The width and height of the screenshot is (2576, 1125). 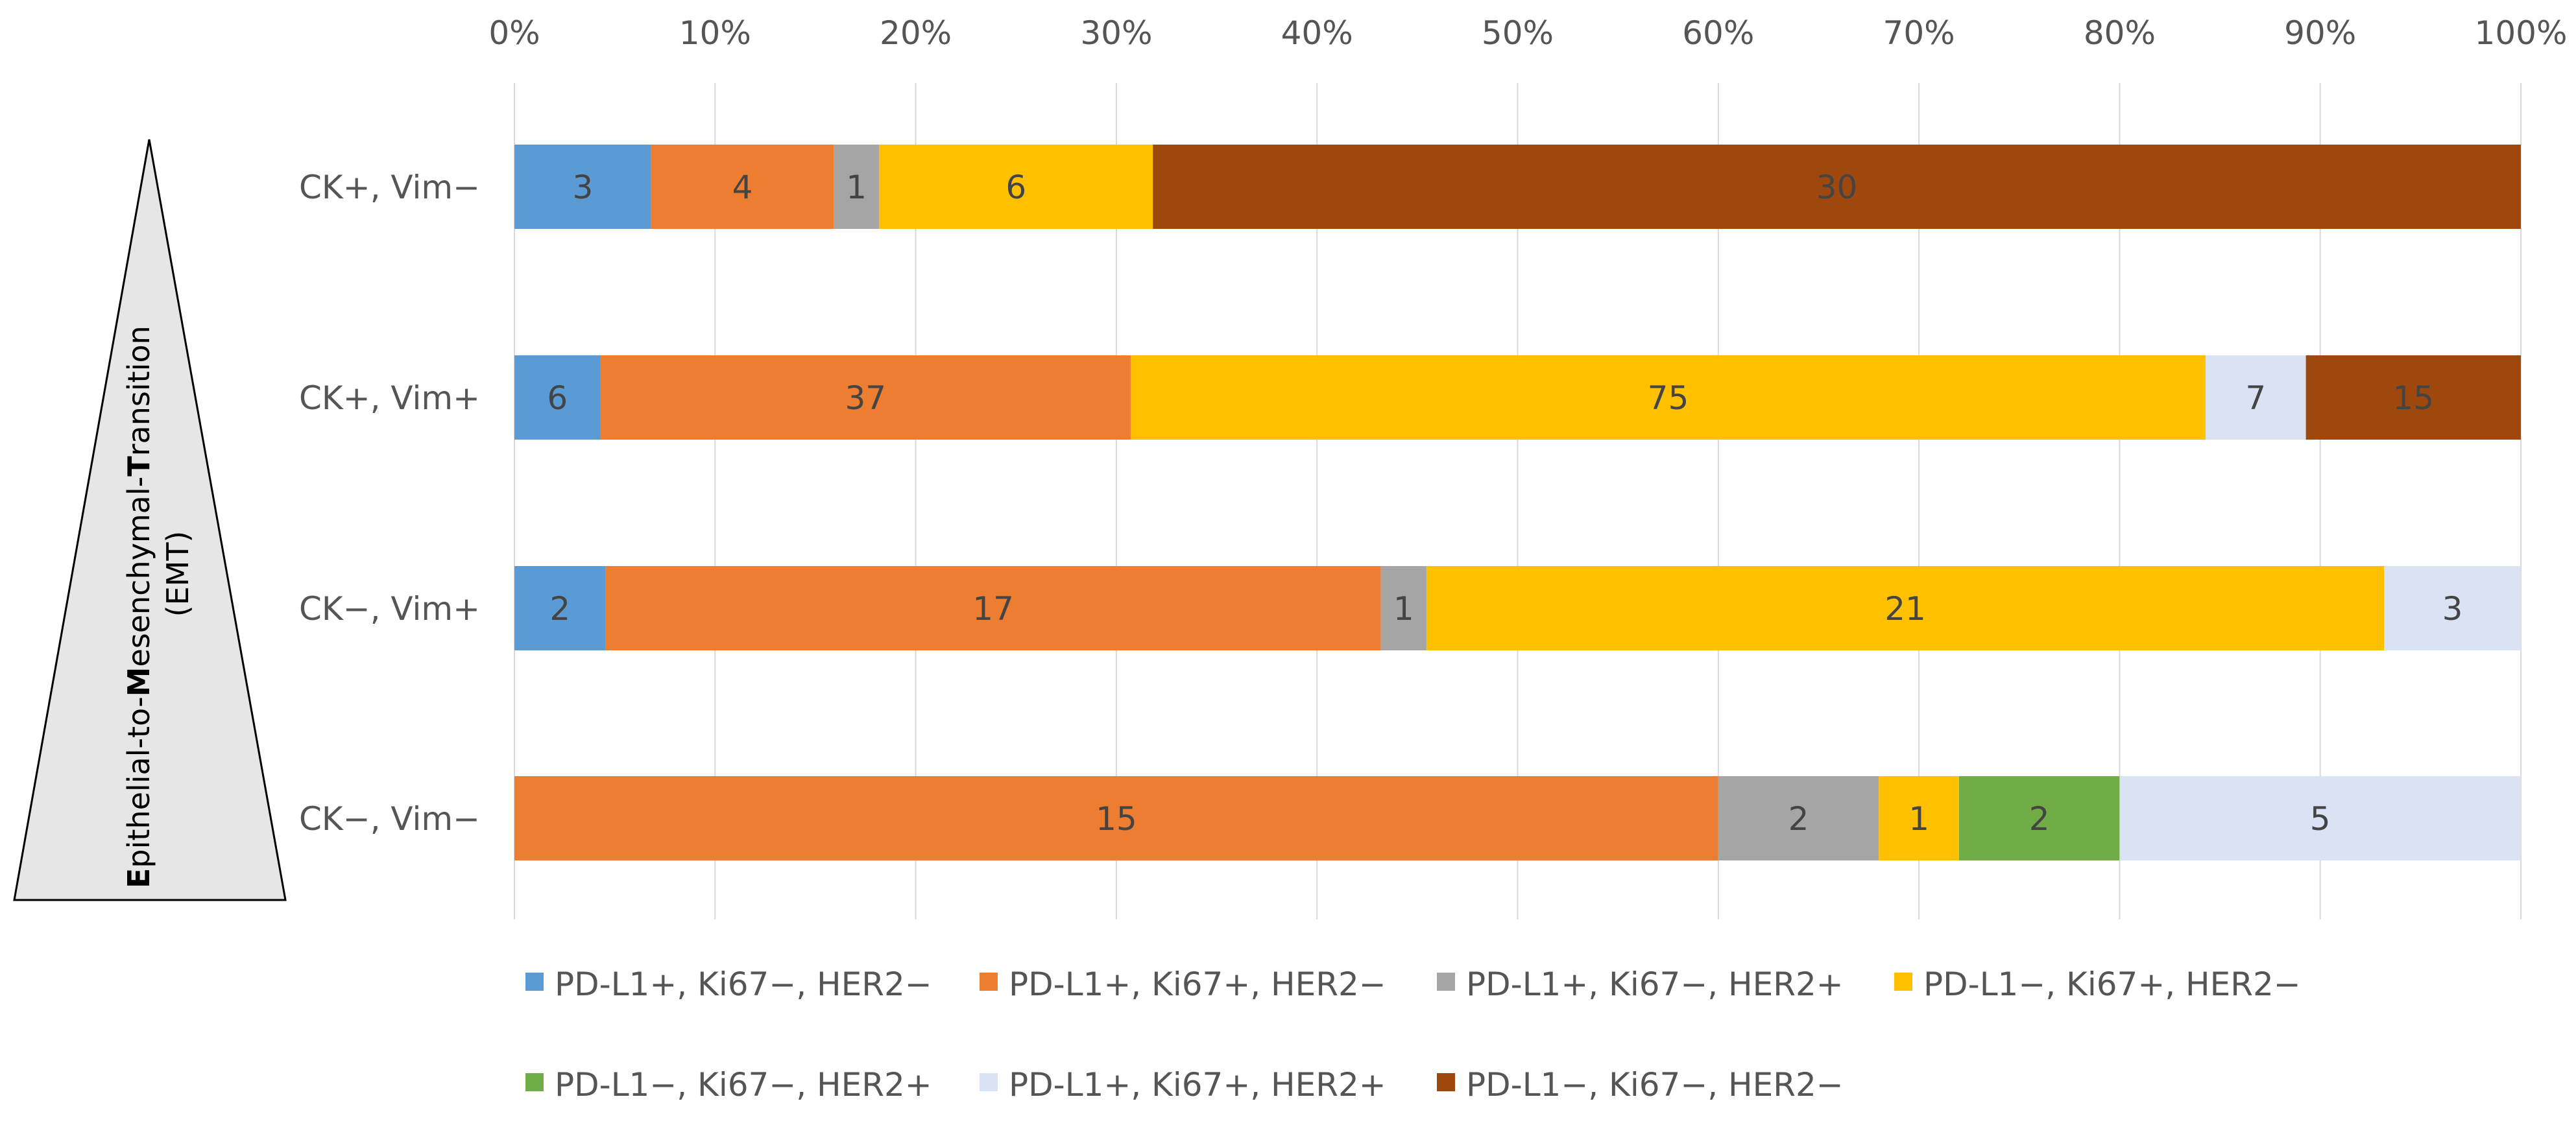 What do you see at coordinates (389, 187) in the screenshot?
I see `category-label: CK+, Vim−` at bounding box center [389, 187].